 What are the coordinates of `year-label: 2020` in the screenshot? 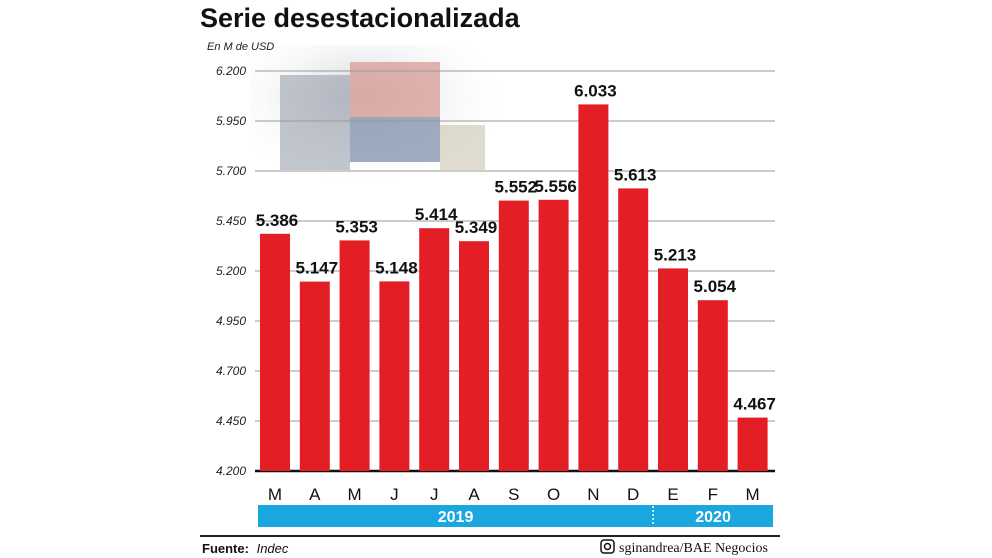 It's located at (713, 517).